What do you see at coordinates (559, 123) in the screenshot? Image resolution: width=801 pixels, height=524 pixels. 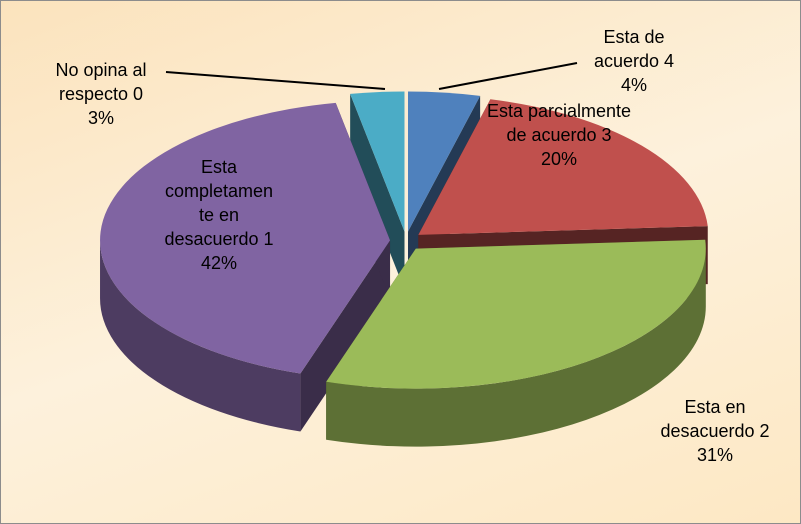 I see `label-category: Esta parcialmente de acuerdo 3` at bounding box center [559, 123].